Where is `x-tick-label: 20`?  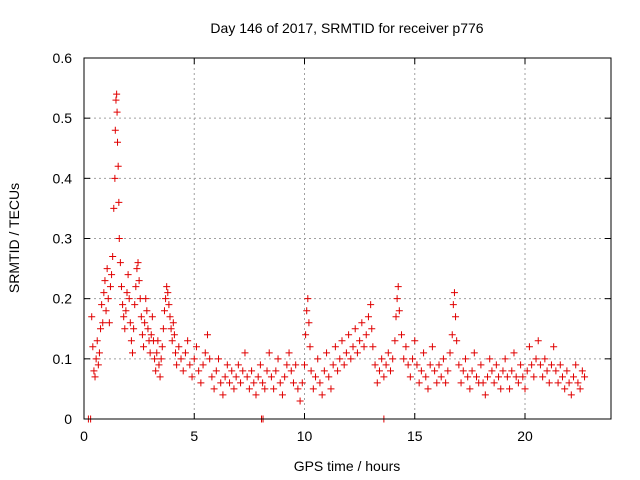
x-tick-label: 20 is located at coordinates (525, 436).